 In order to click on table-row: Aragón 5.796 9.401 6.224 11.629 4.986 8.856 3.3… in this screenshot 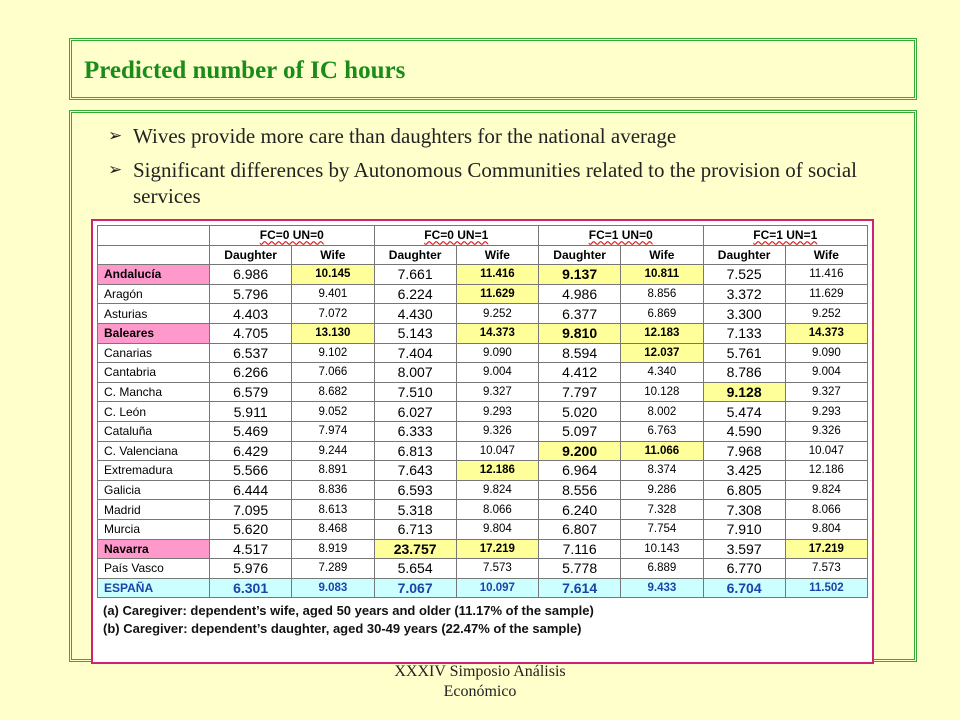, I will do `click(483, 294)`.